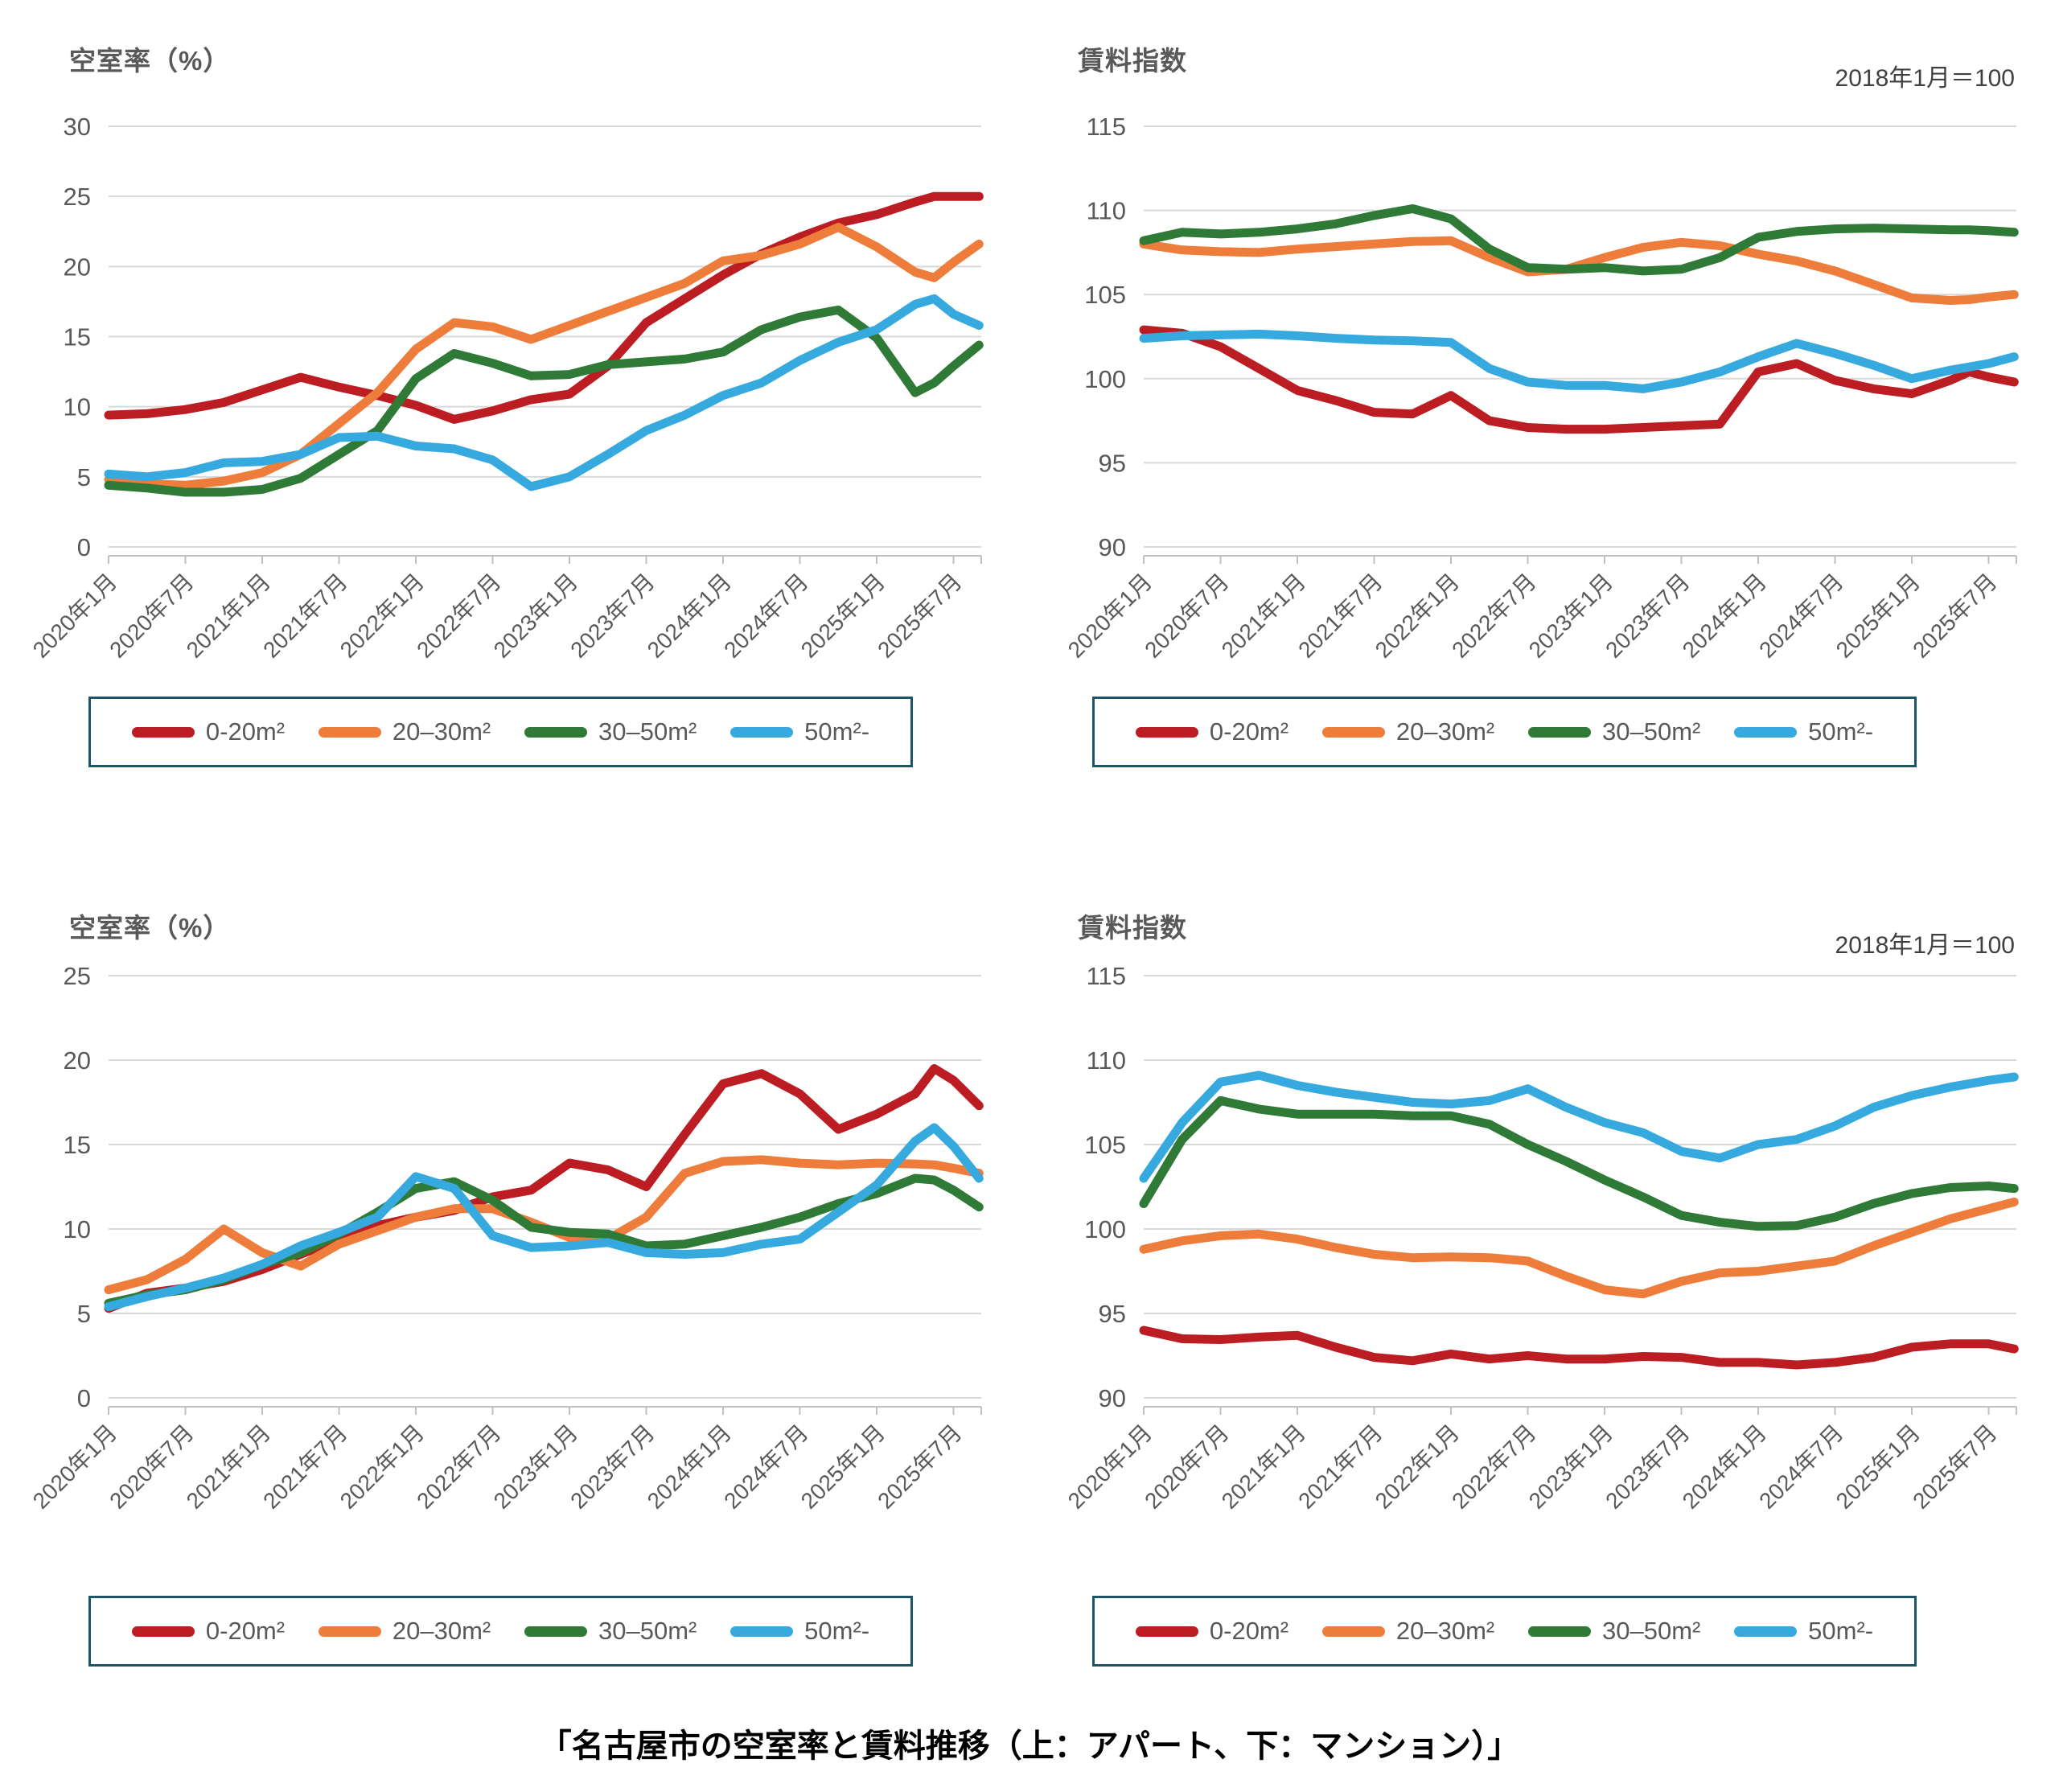 The width and height of the screenshot is (2059, 1792). What do you see at coordinates (84, 547) in the screenshot?
I see `y-tick-label: 0` at bounding box center [84, 547].